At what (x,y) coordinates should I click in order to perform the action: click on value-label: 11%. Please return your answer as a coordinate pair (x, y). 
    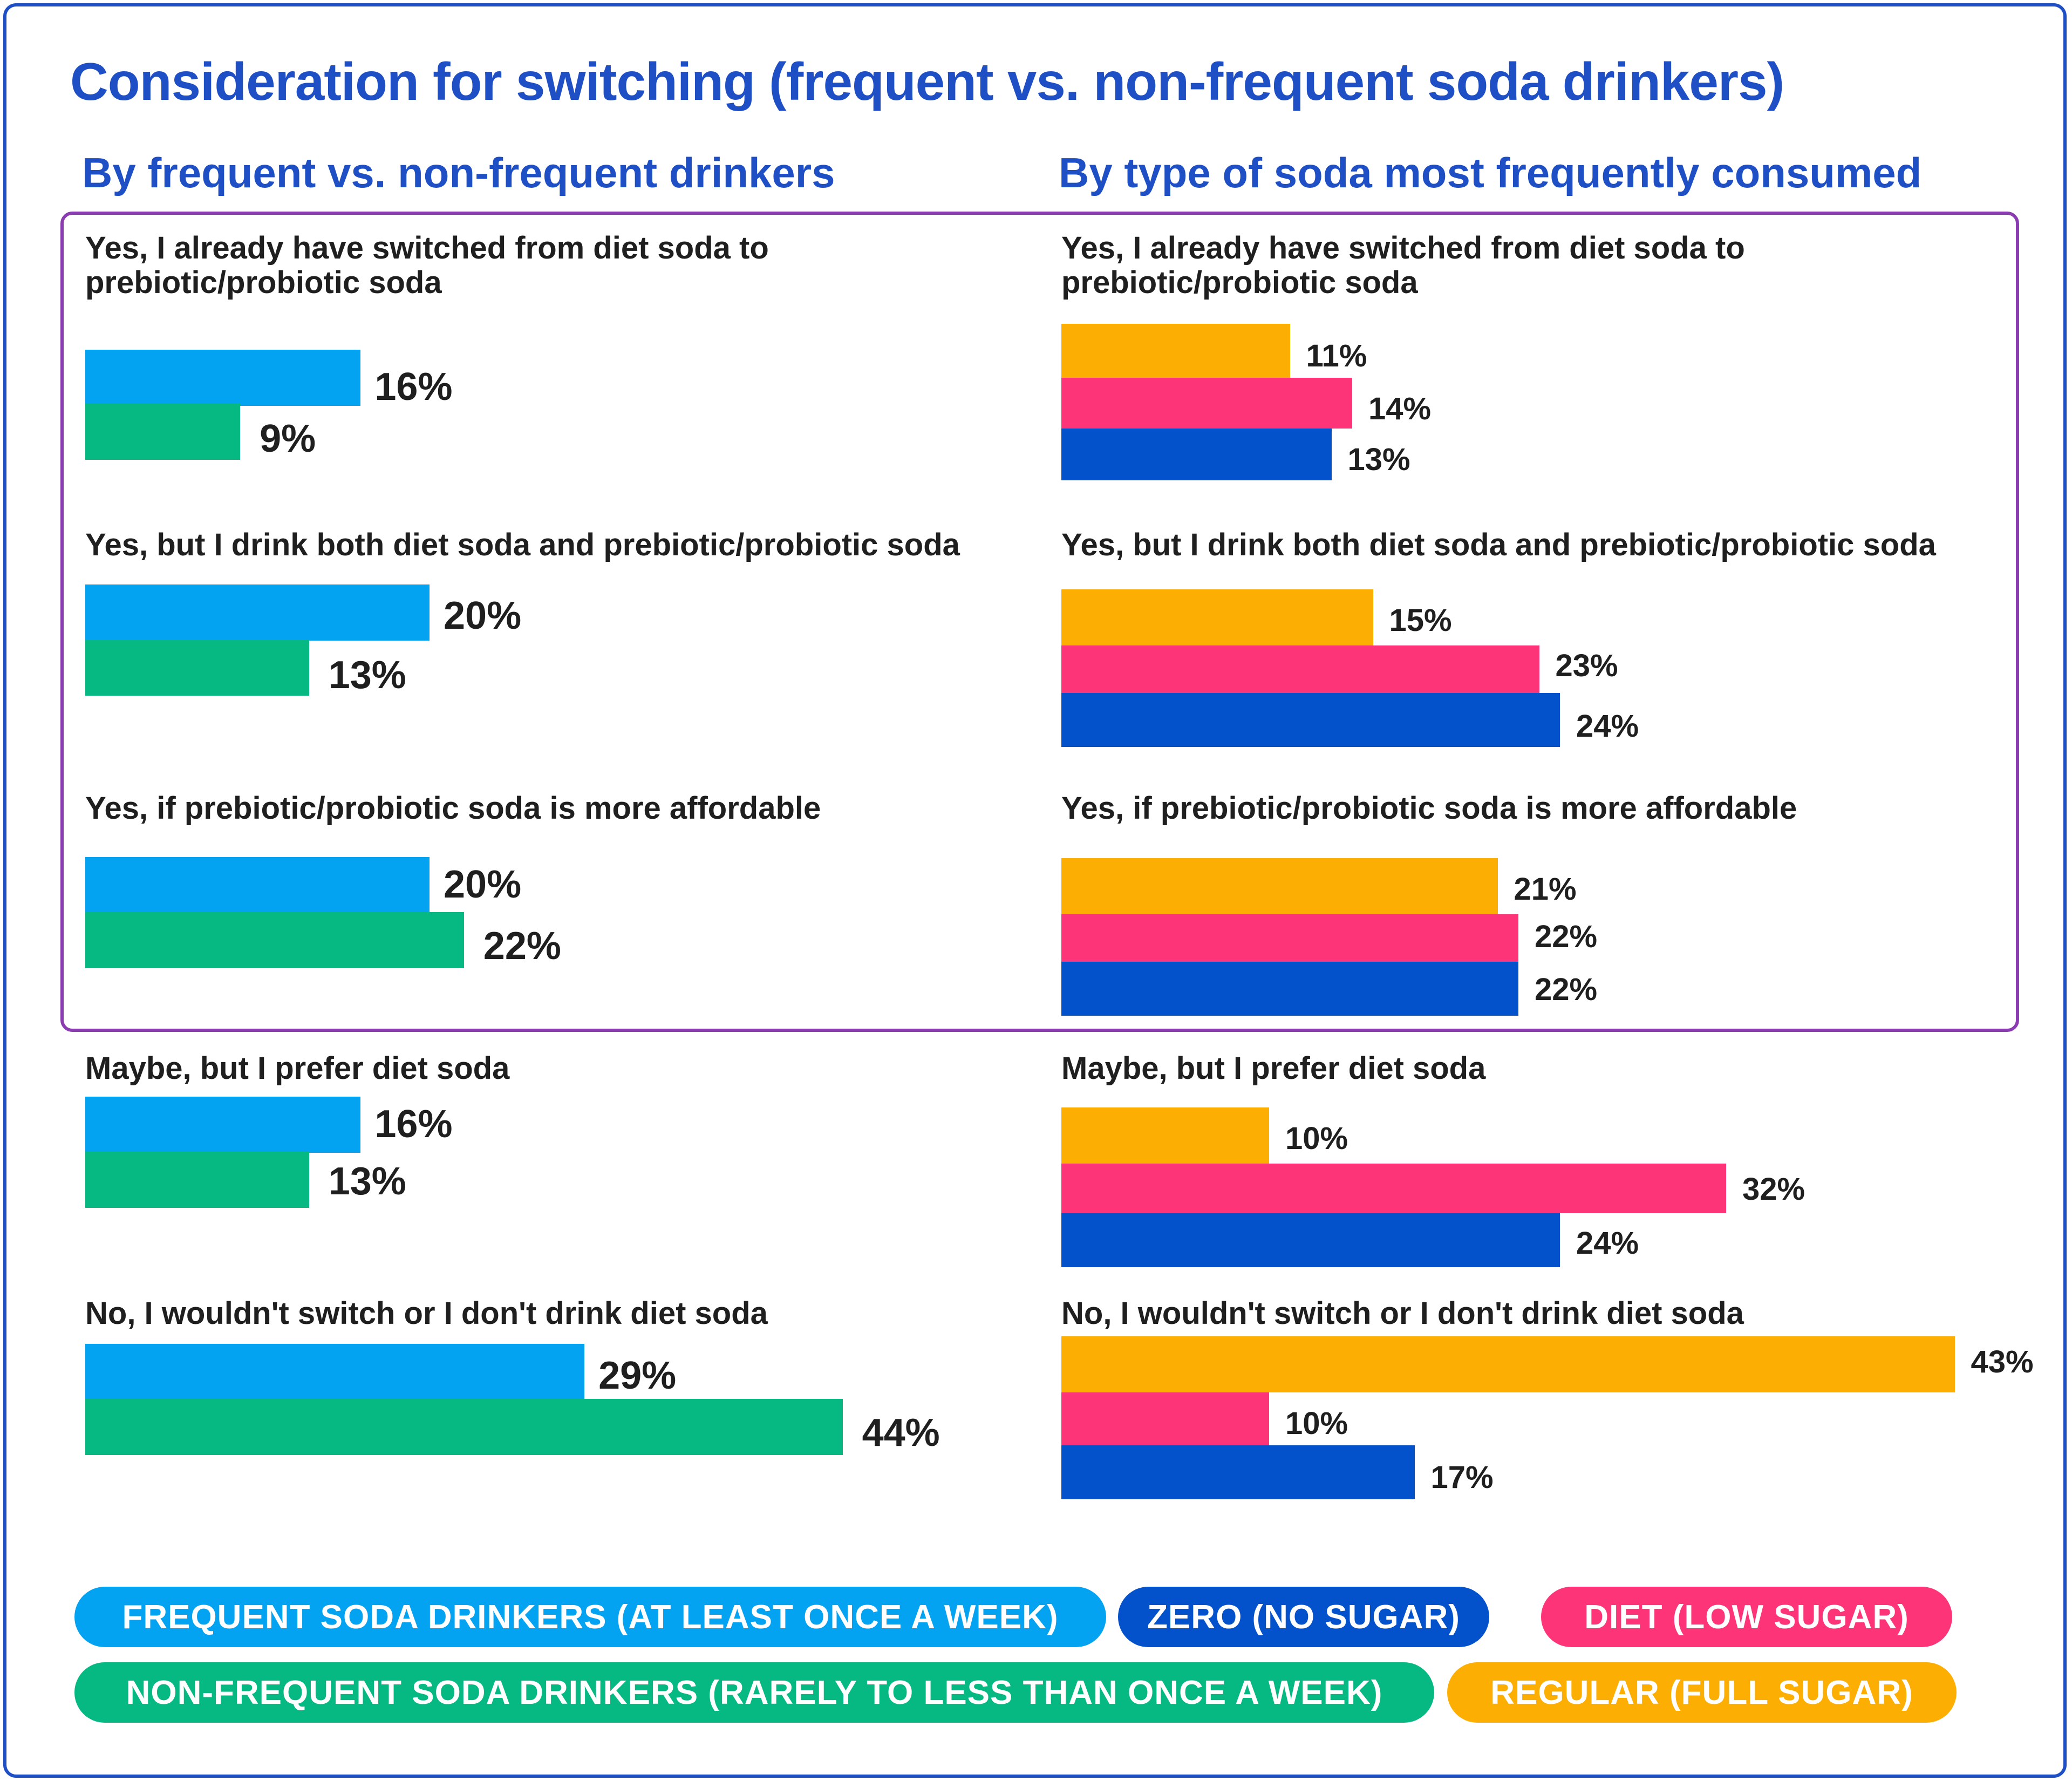
    Looking at the image, I should click on (1336, 355).